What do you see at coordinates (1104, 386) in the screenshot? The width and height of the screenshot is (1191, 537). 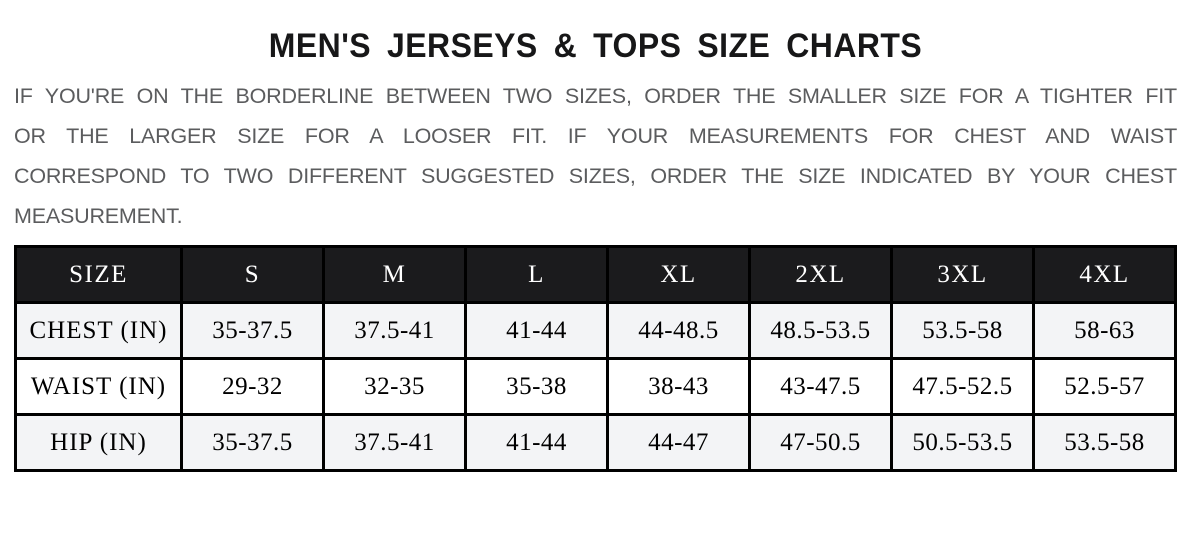 I see `table-cell: 52.5-57` at bounding box center [1104, 386].